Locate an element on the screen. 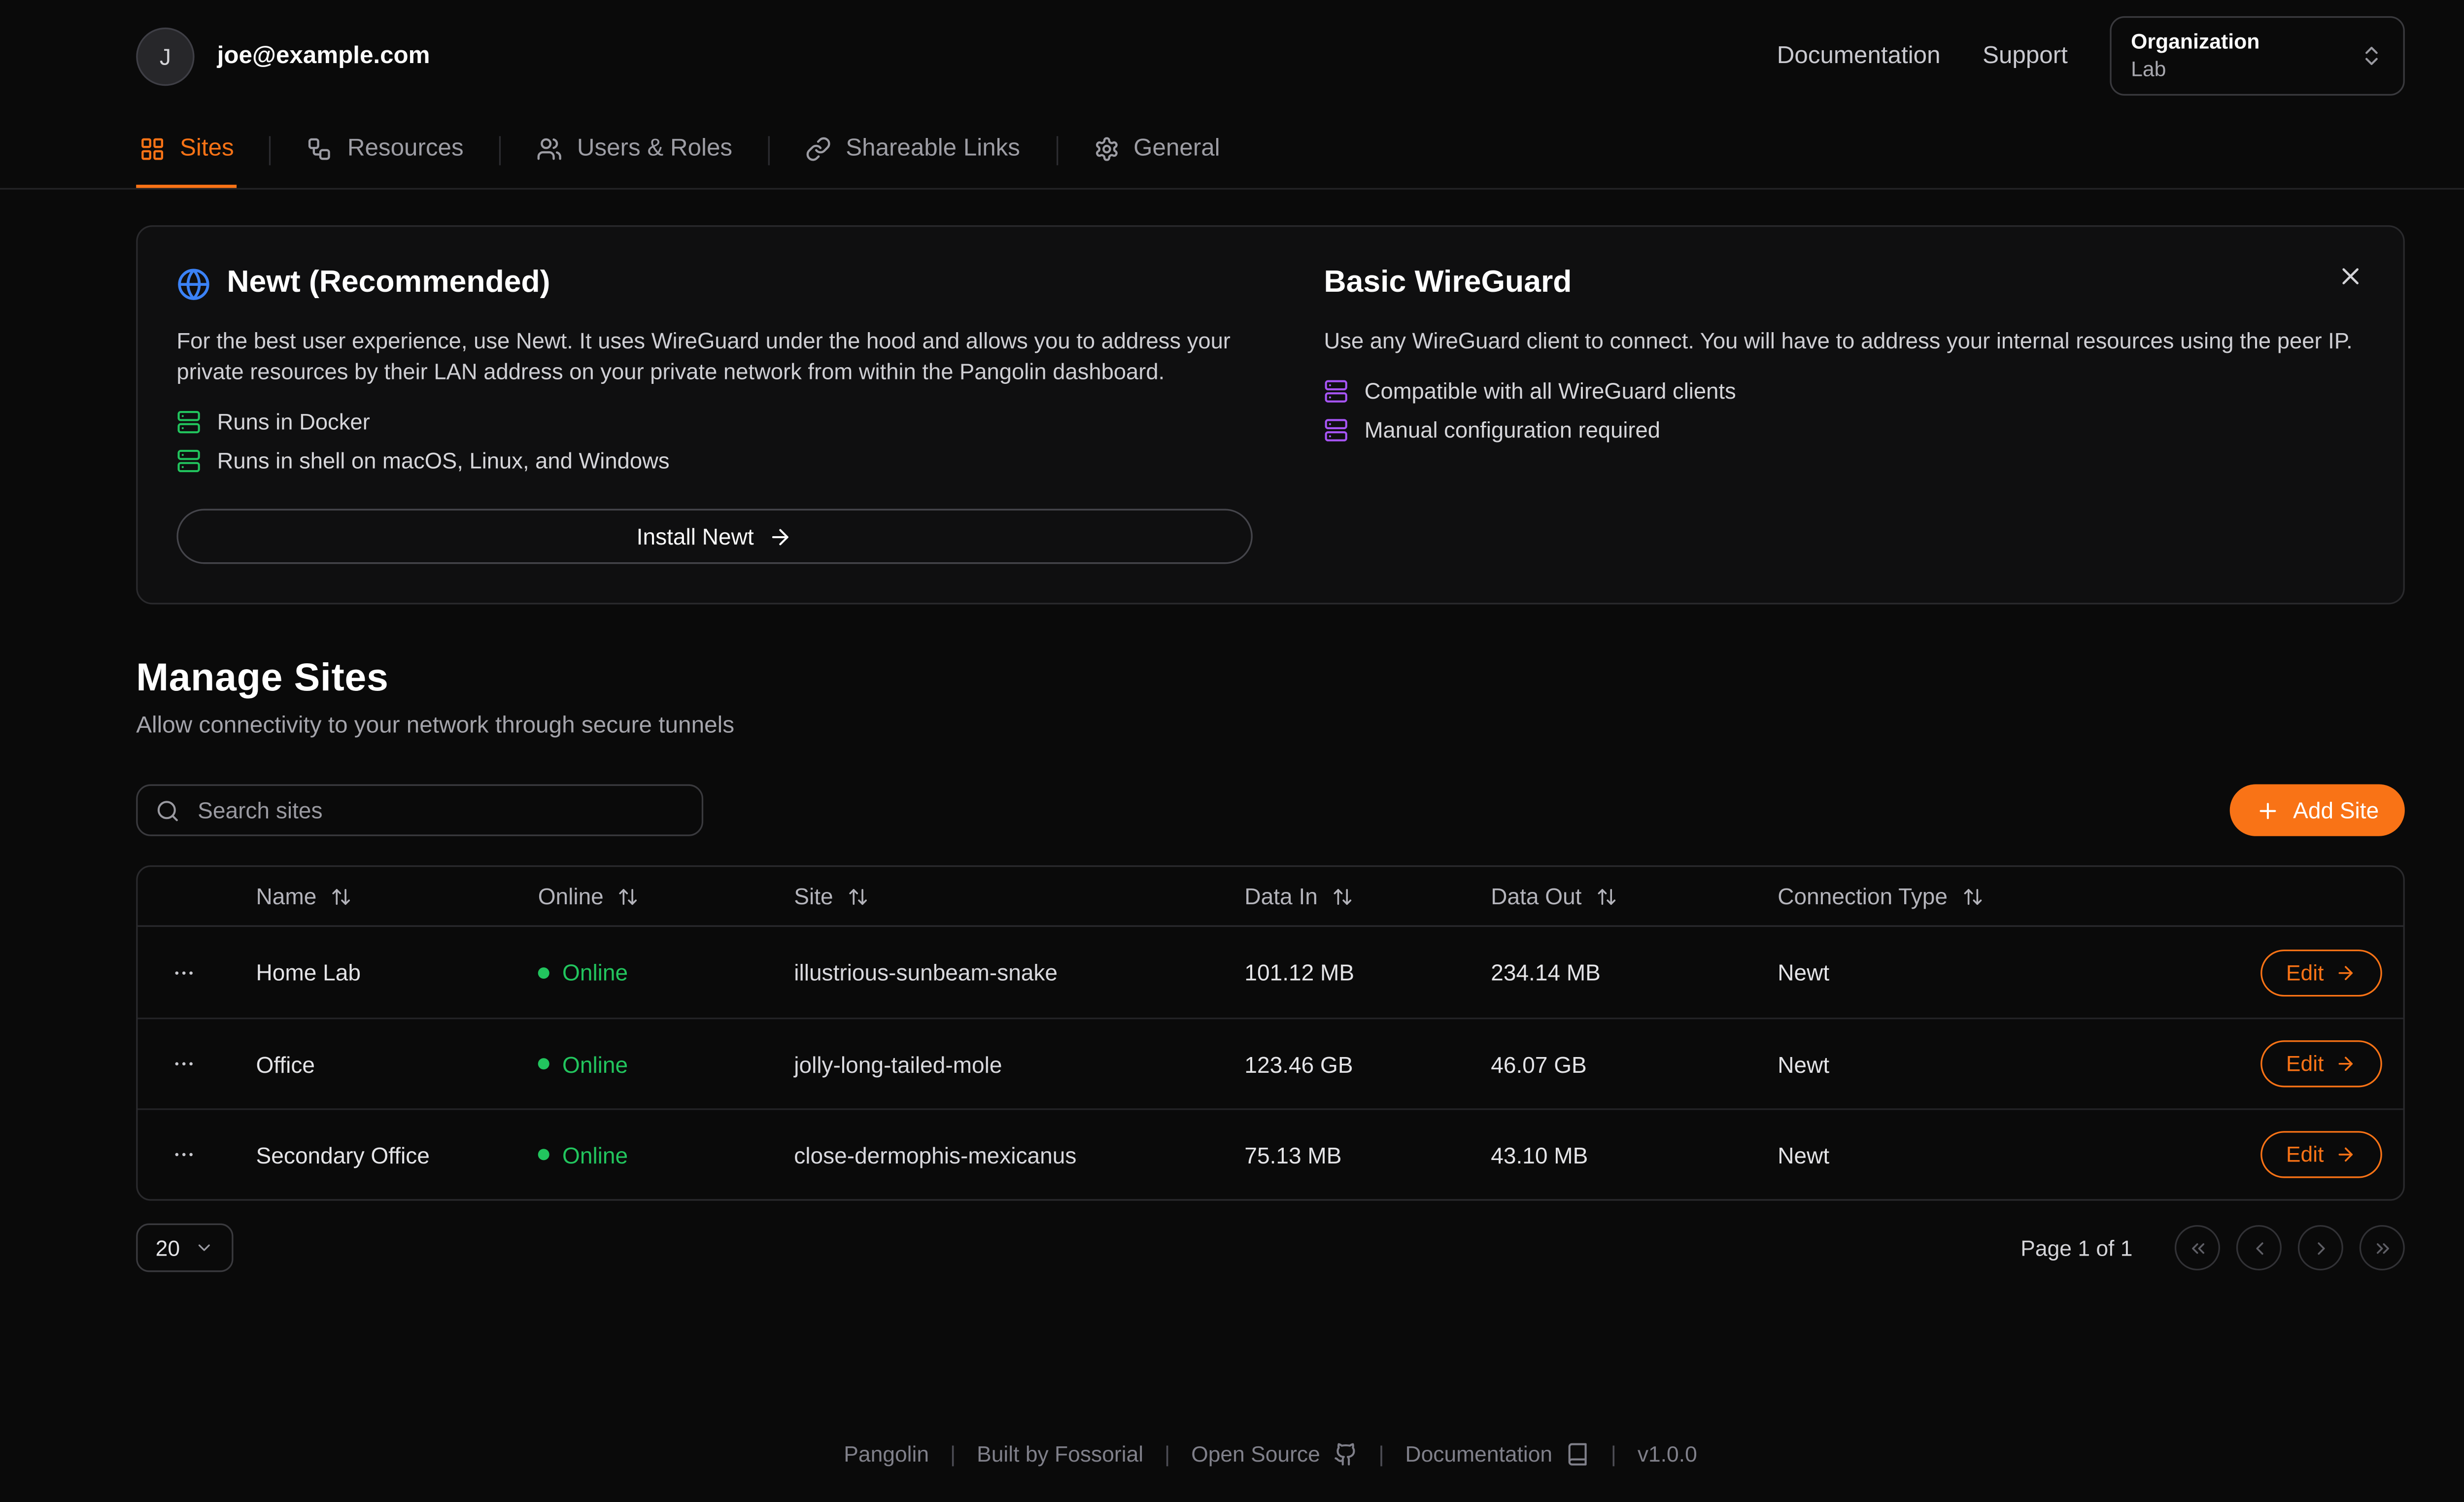  tab-general: General is located at coordinates (1156, 150).